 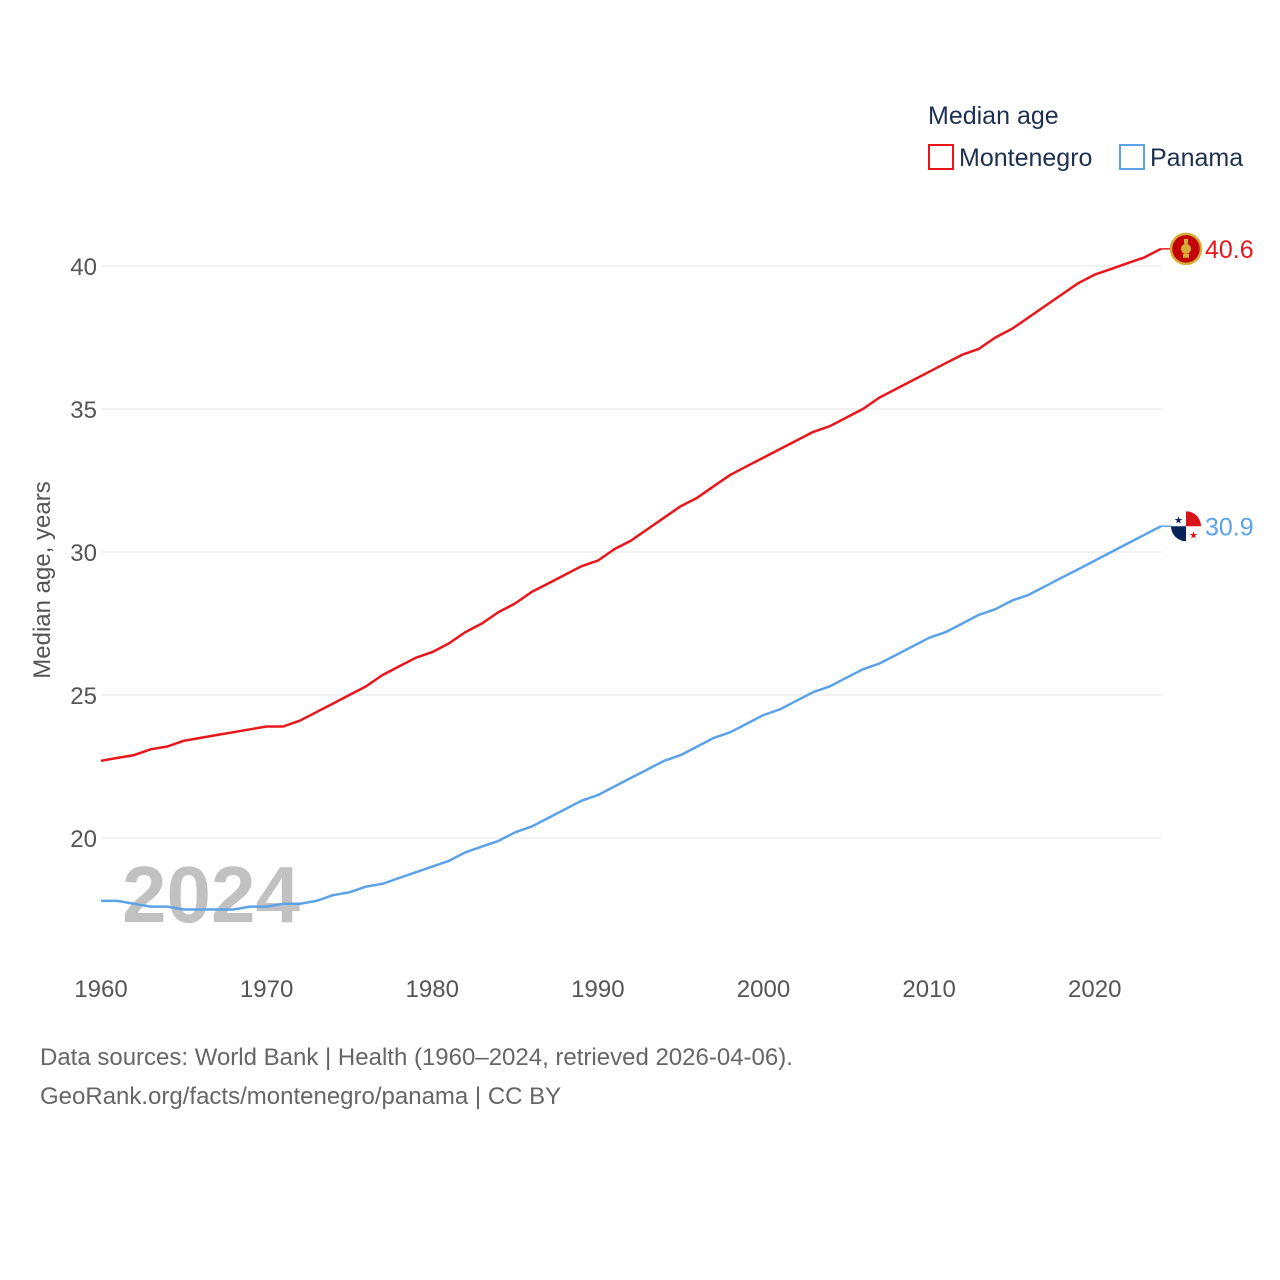 I want to click on montenegro-flag-icon, so click(x=1186, y=249).